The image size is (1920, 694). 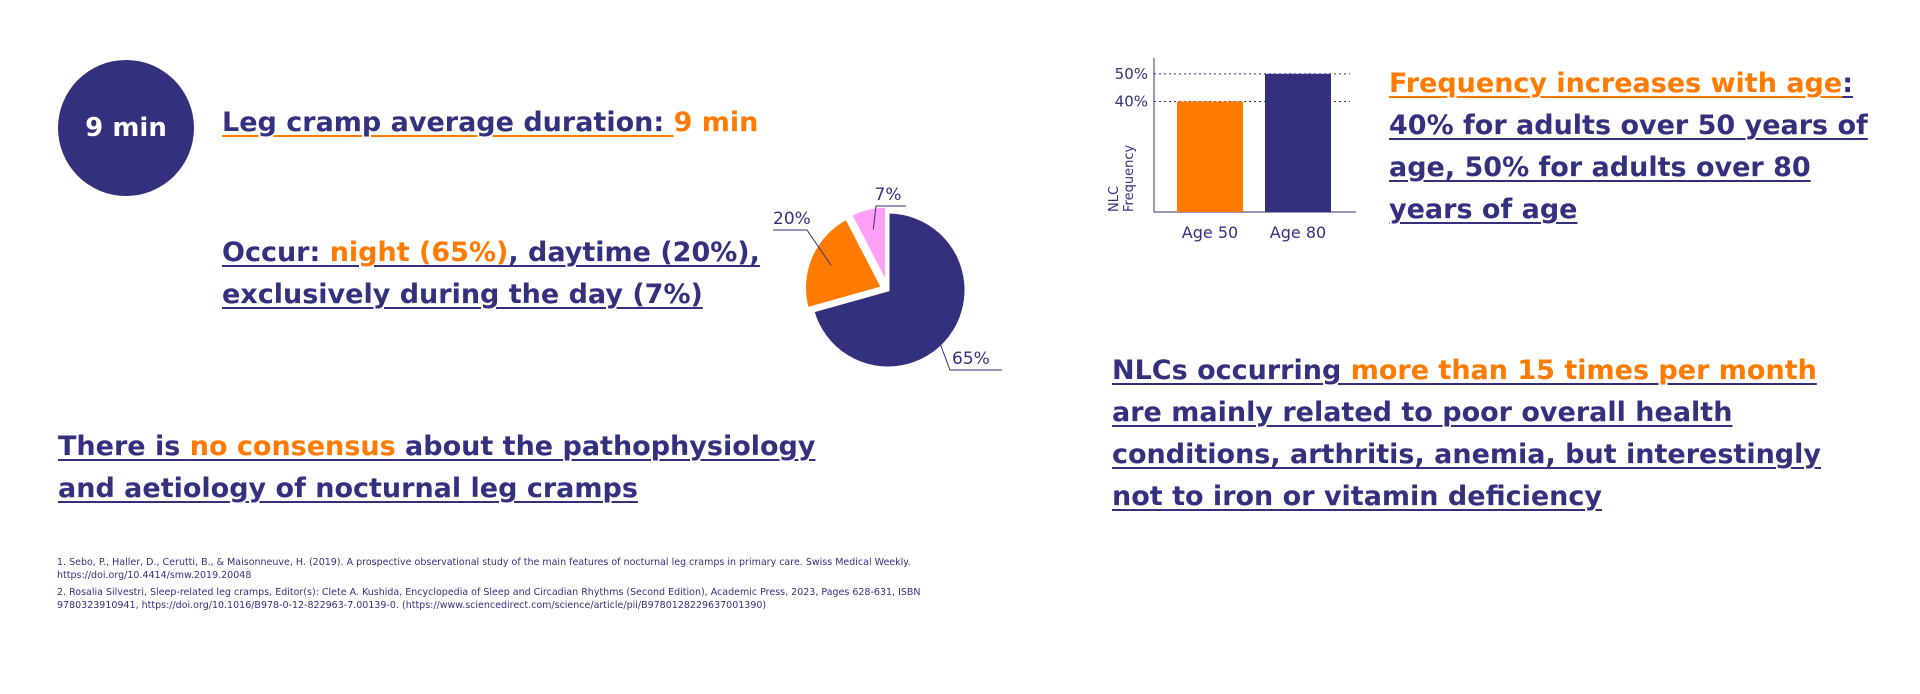 I want to click on bar-ylabel: NLCFrequency, so click(x=1122, y=178).